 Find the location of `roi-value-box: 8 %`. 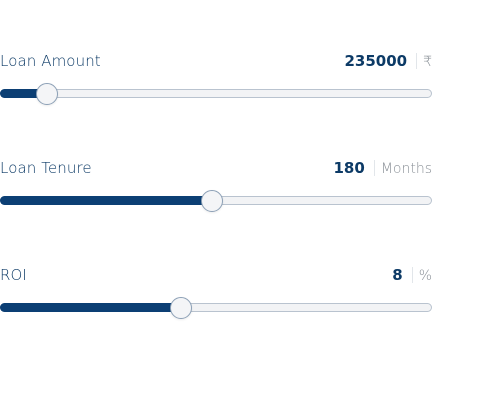

roi-value-box: 8 % is located at coordinates (412, 275).